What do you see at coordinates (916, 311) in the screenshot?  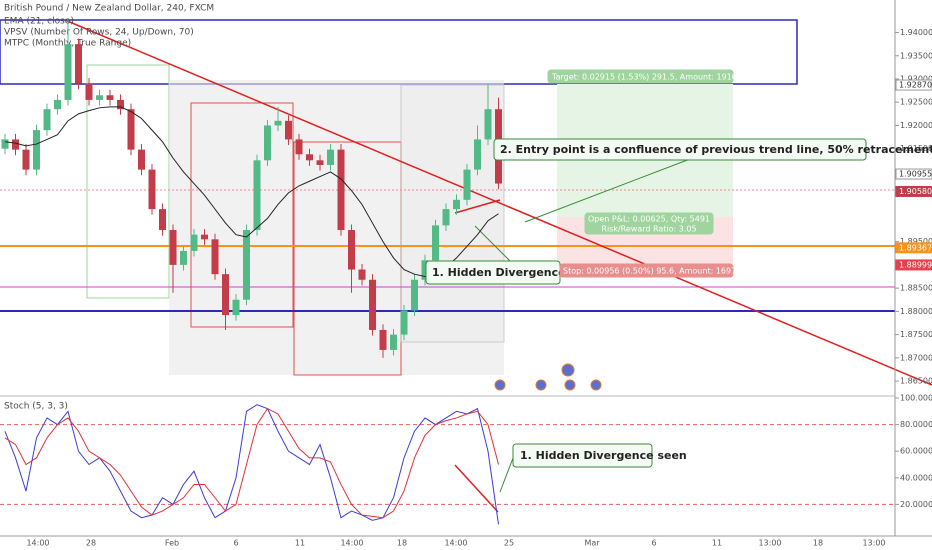 I see `y-tick-label: 1.88000` at bounding box center [916, 311].